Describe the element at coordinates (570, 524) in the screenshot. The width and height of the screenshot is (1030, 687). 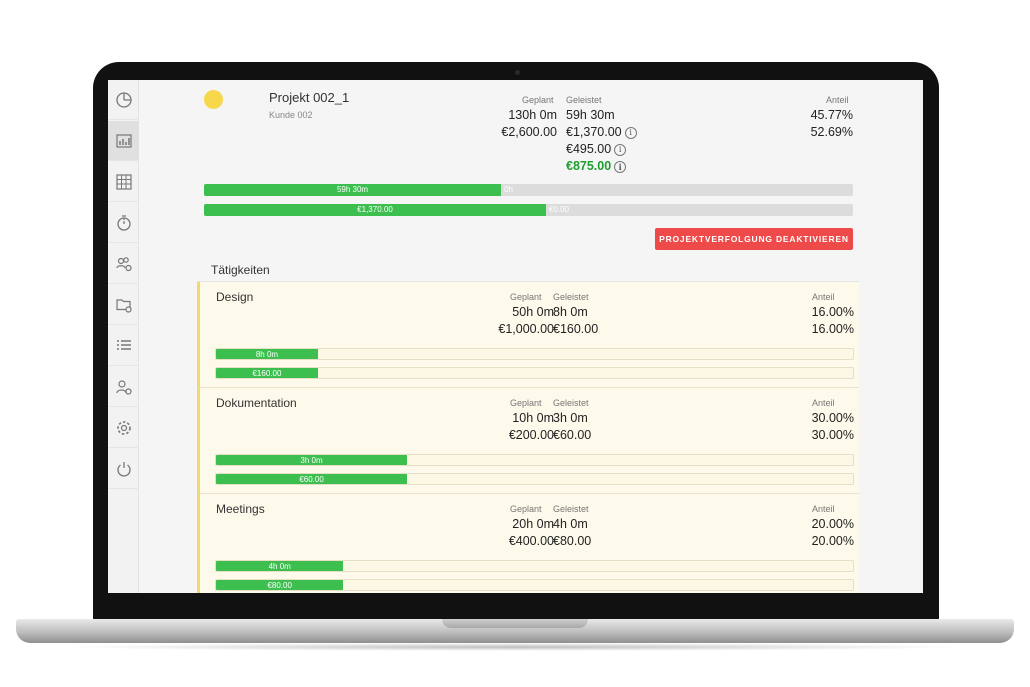
I see `done-time: 4h 0m` at that location.